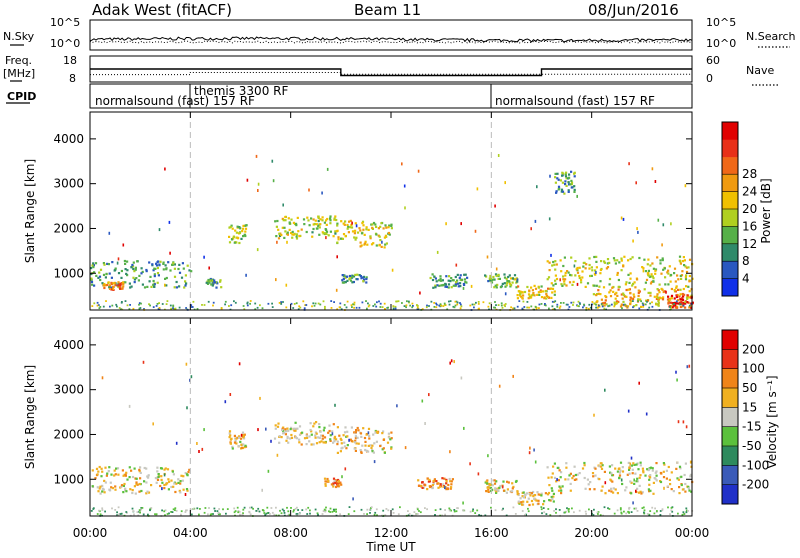 This screenshot has width=800, height=558. Describe the element at coordinates (730, 218) in the screenshot. I see `colorbar-swatch` at that location.